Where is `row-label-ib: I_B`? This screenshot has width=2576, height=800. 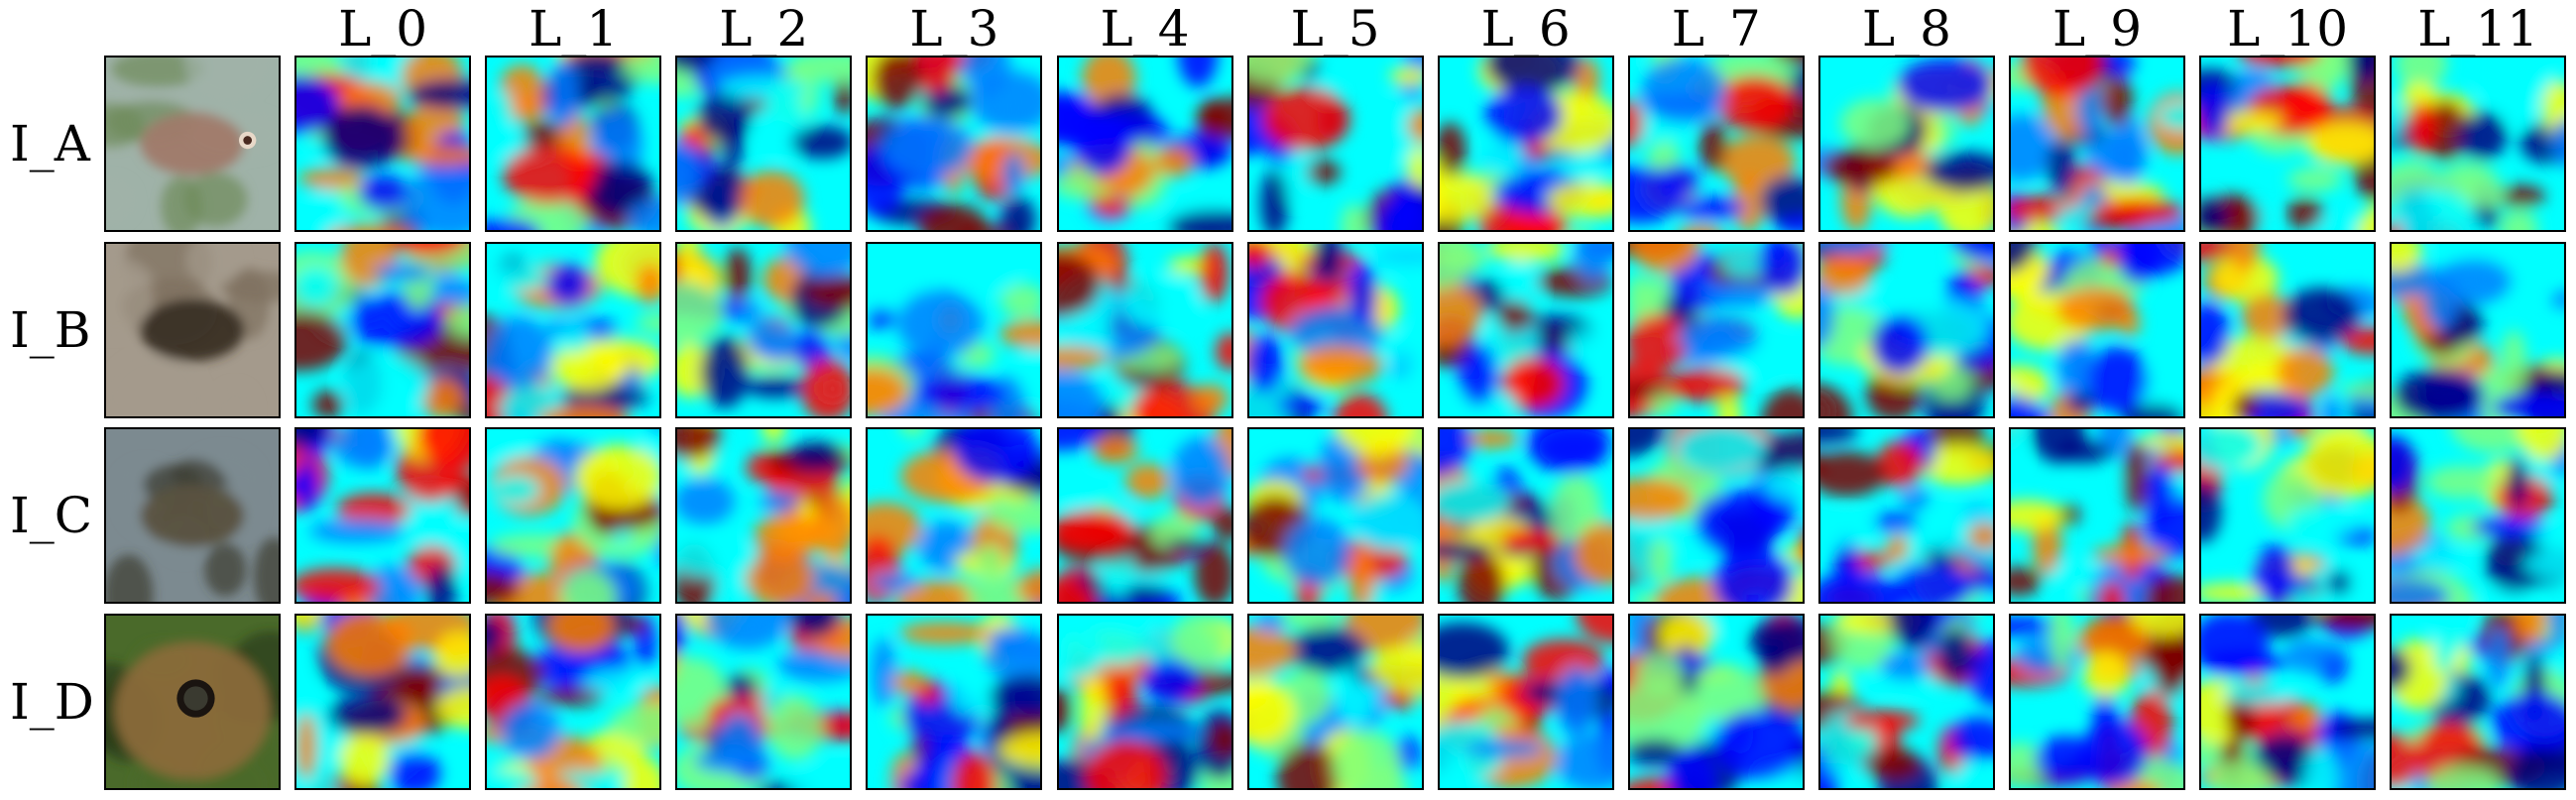 row-label-ib: I_B is located at coordinates (51, 329).